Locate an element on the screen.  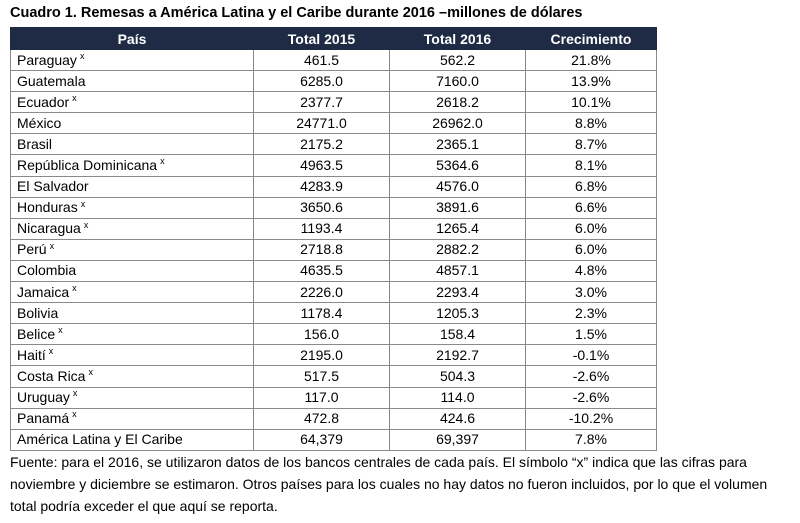
country-cell: Paraguay x is located at coordinates (132, 60).